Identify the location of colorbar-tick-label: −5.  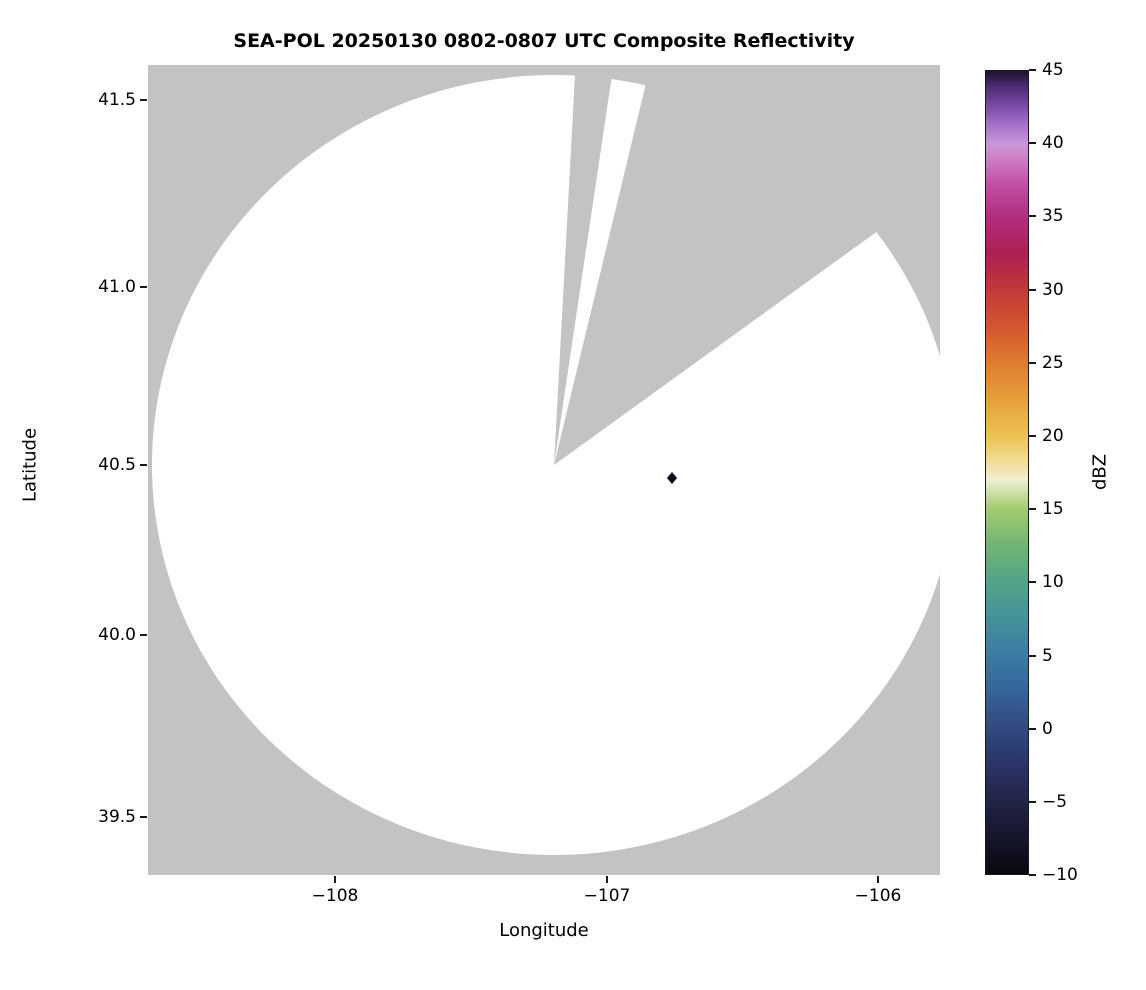
(1055, 802).